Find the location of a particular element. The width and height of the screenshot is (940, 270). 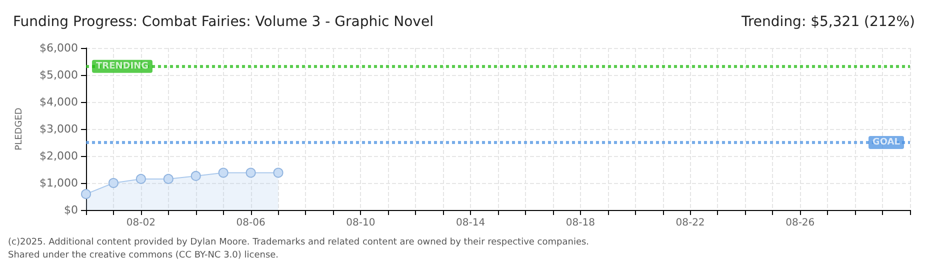

y-tick-label: $0 is located at coordinates (71, 210).